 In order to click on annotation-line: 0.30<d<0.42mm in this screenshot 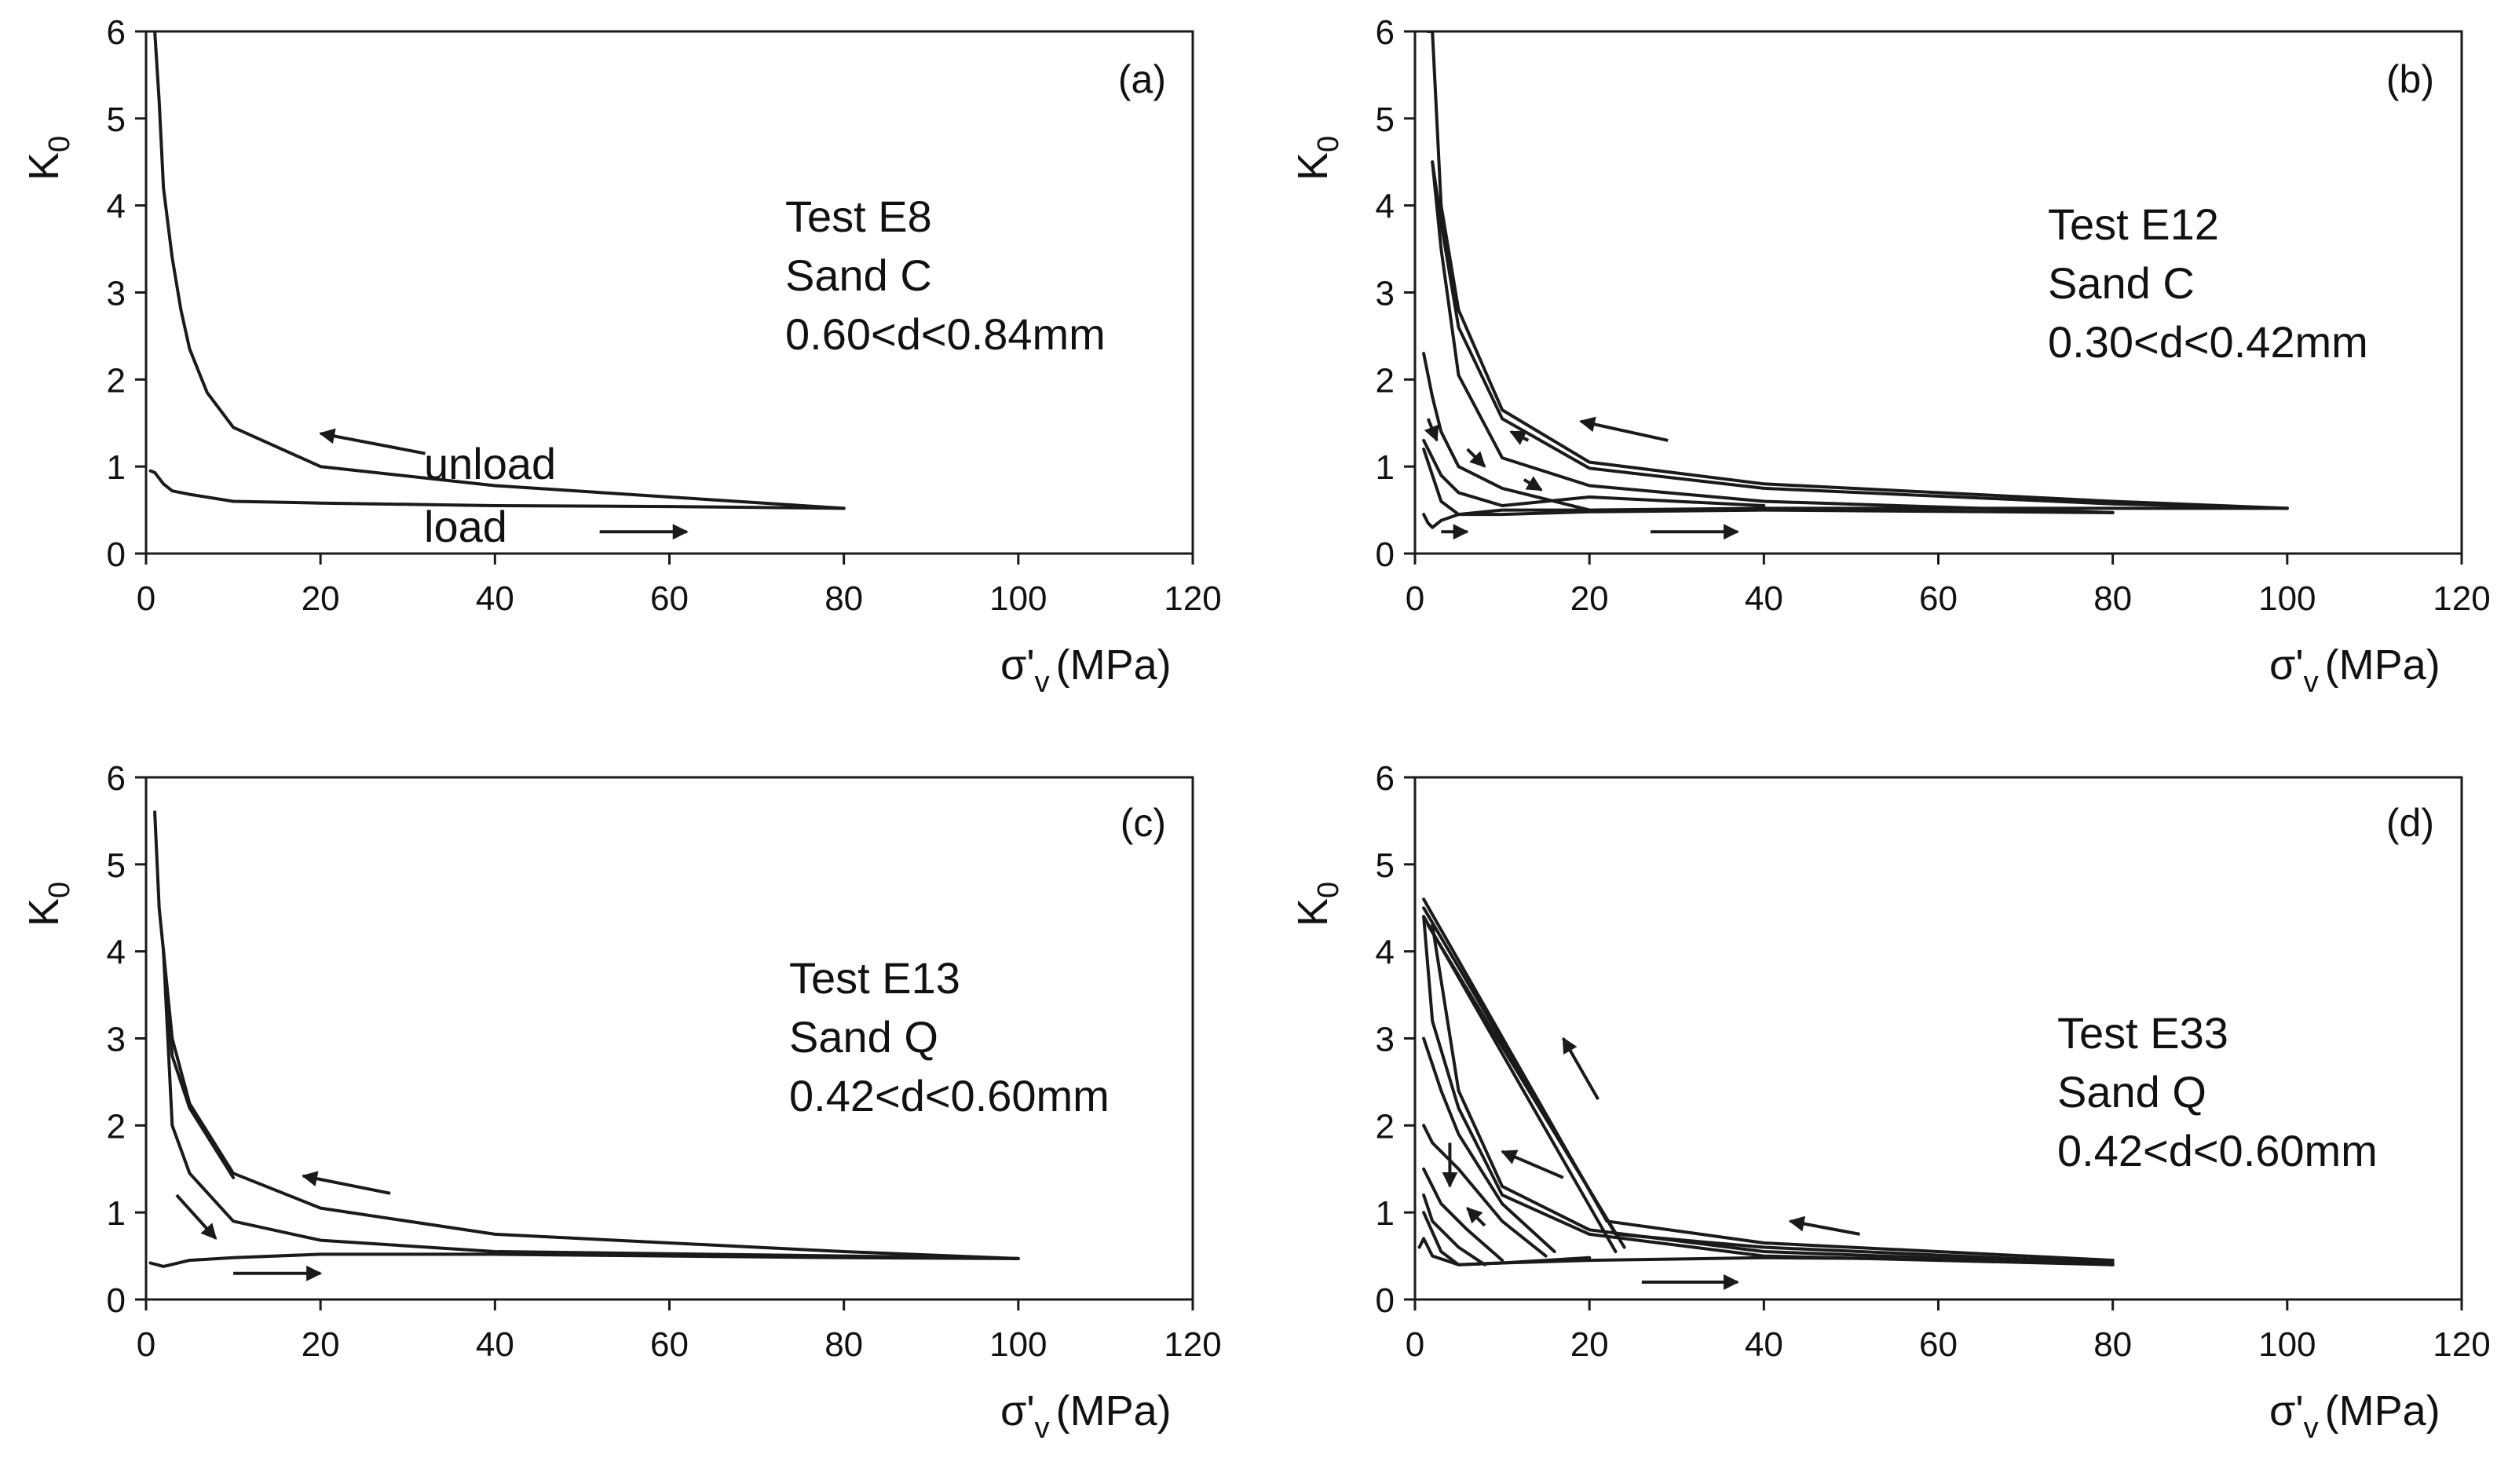, I will do `click(2208, 342)`.